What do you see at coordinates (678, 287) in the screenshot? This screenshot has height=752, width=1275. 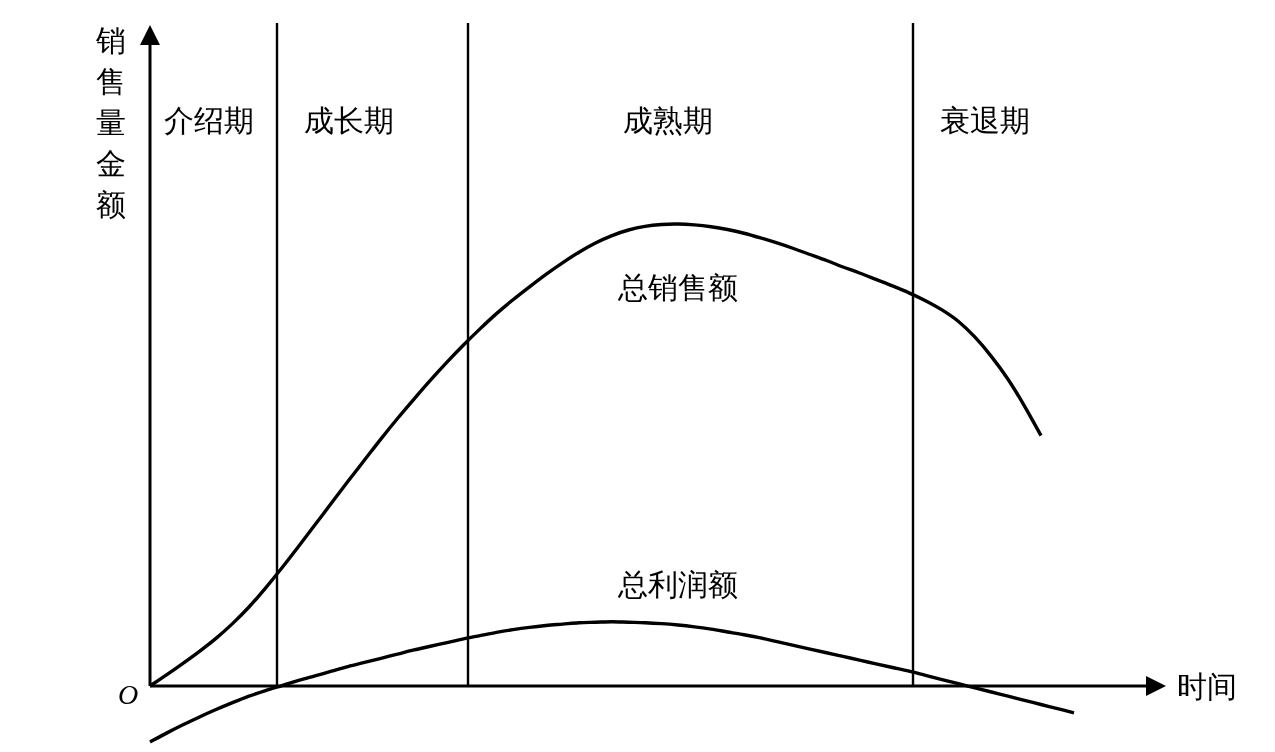 I see `series-label: 总销售额` at bounding box center [678, 287].